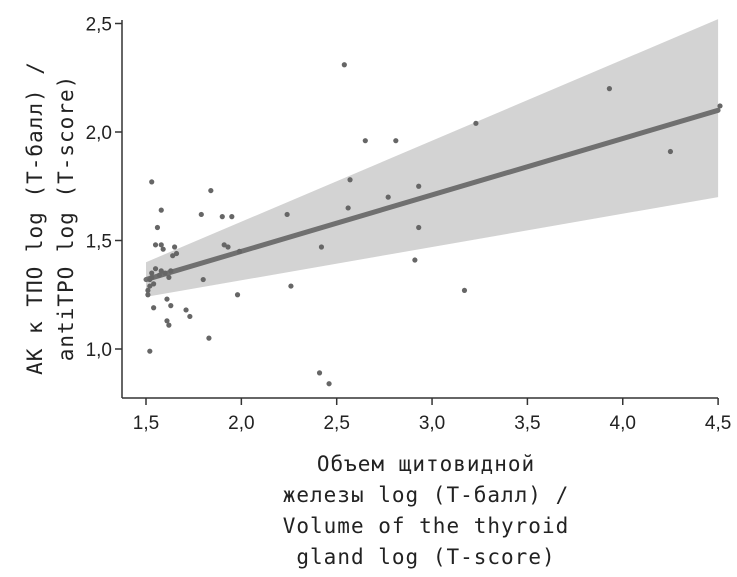  I want to click on x-axis-title-line: железы log (Т-балл) /, so click(426, 495).